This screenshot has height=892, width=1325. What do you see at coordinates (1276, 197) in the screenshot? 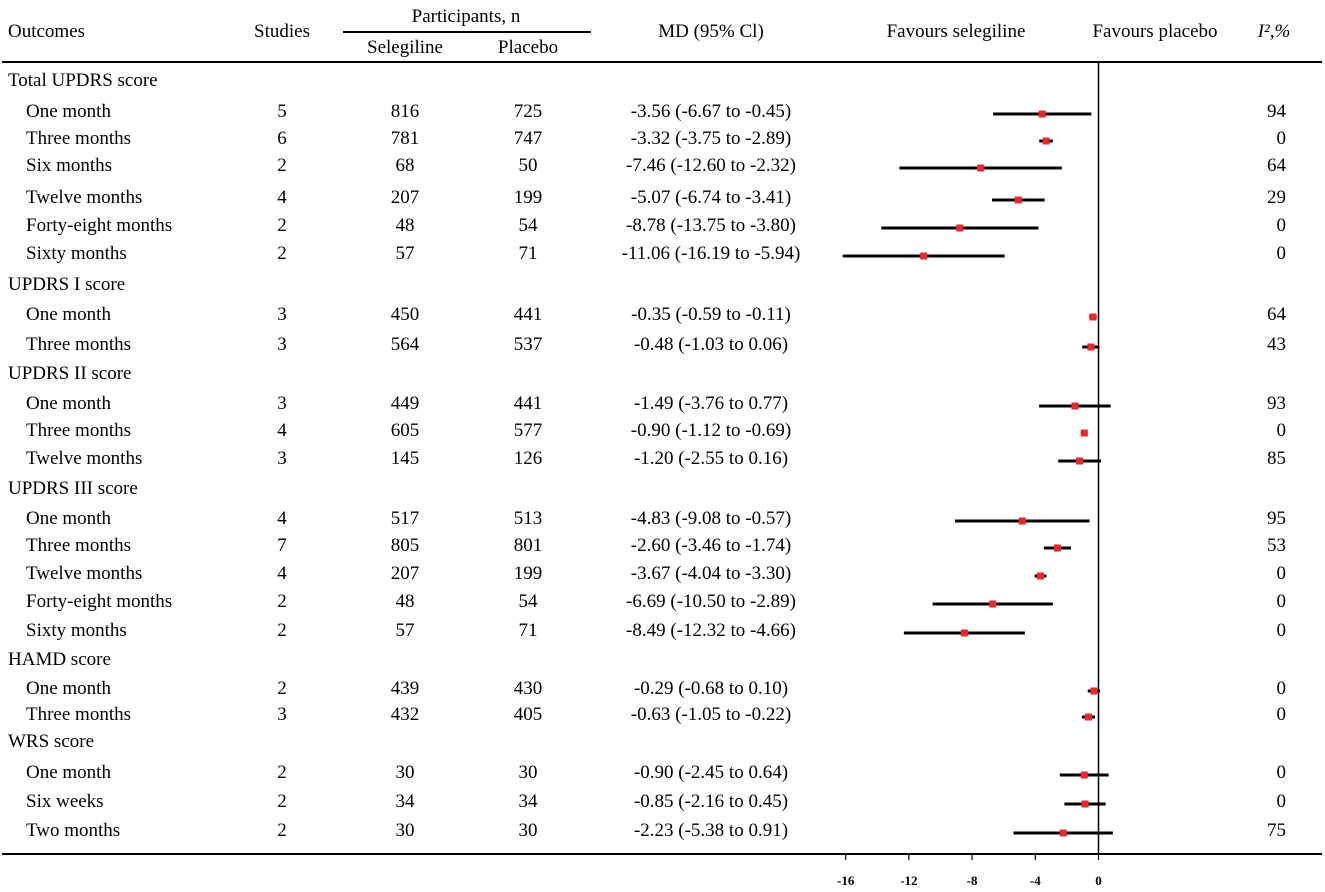
I see `i2-value: 29` at bounding box center [1276, 197].